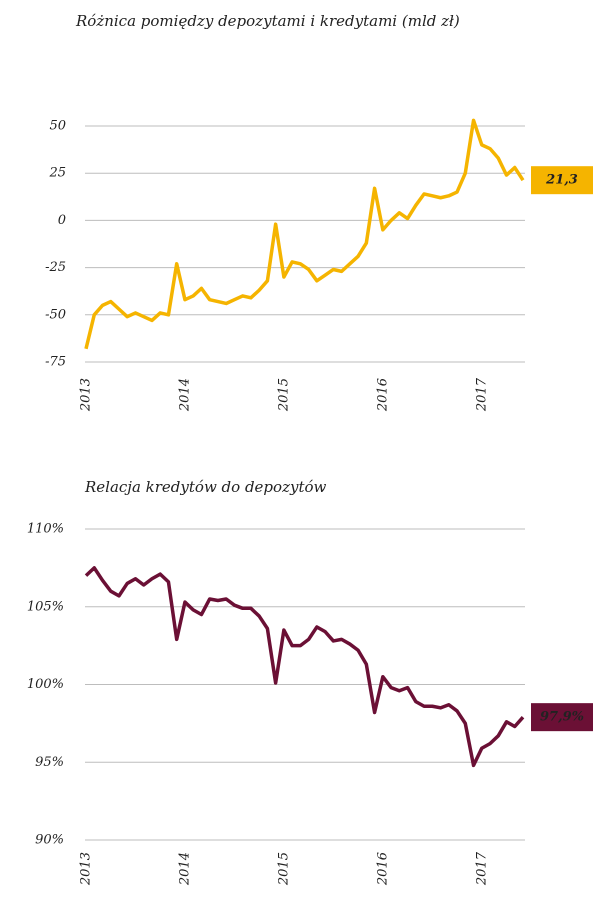 The height and width of the screenshot is (902, 598). I want to click on y-tick-label: 25, so click(57, 173).